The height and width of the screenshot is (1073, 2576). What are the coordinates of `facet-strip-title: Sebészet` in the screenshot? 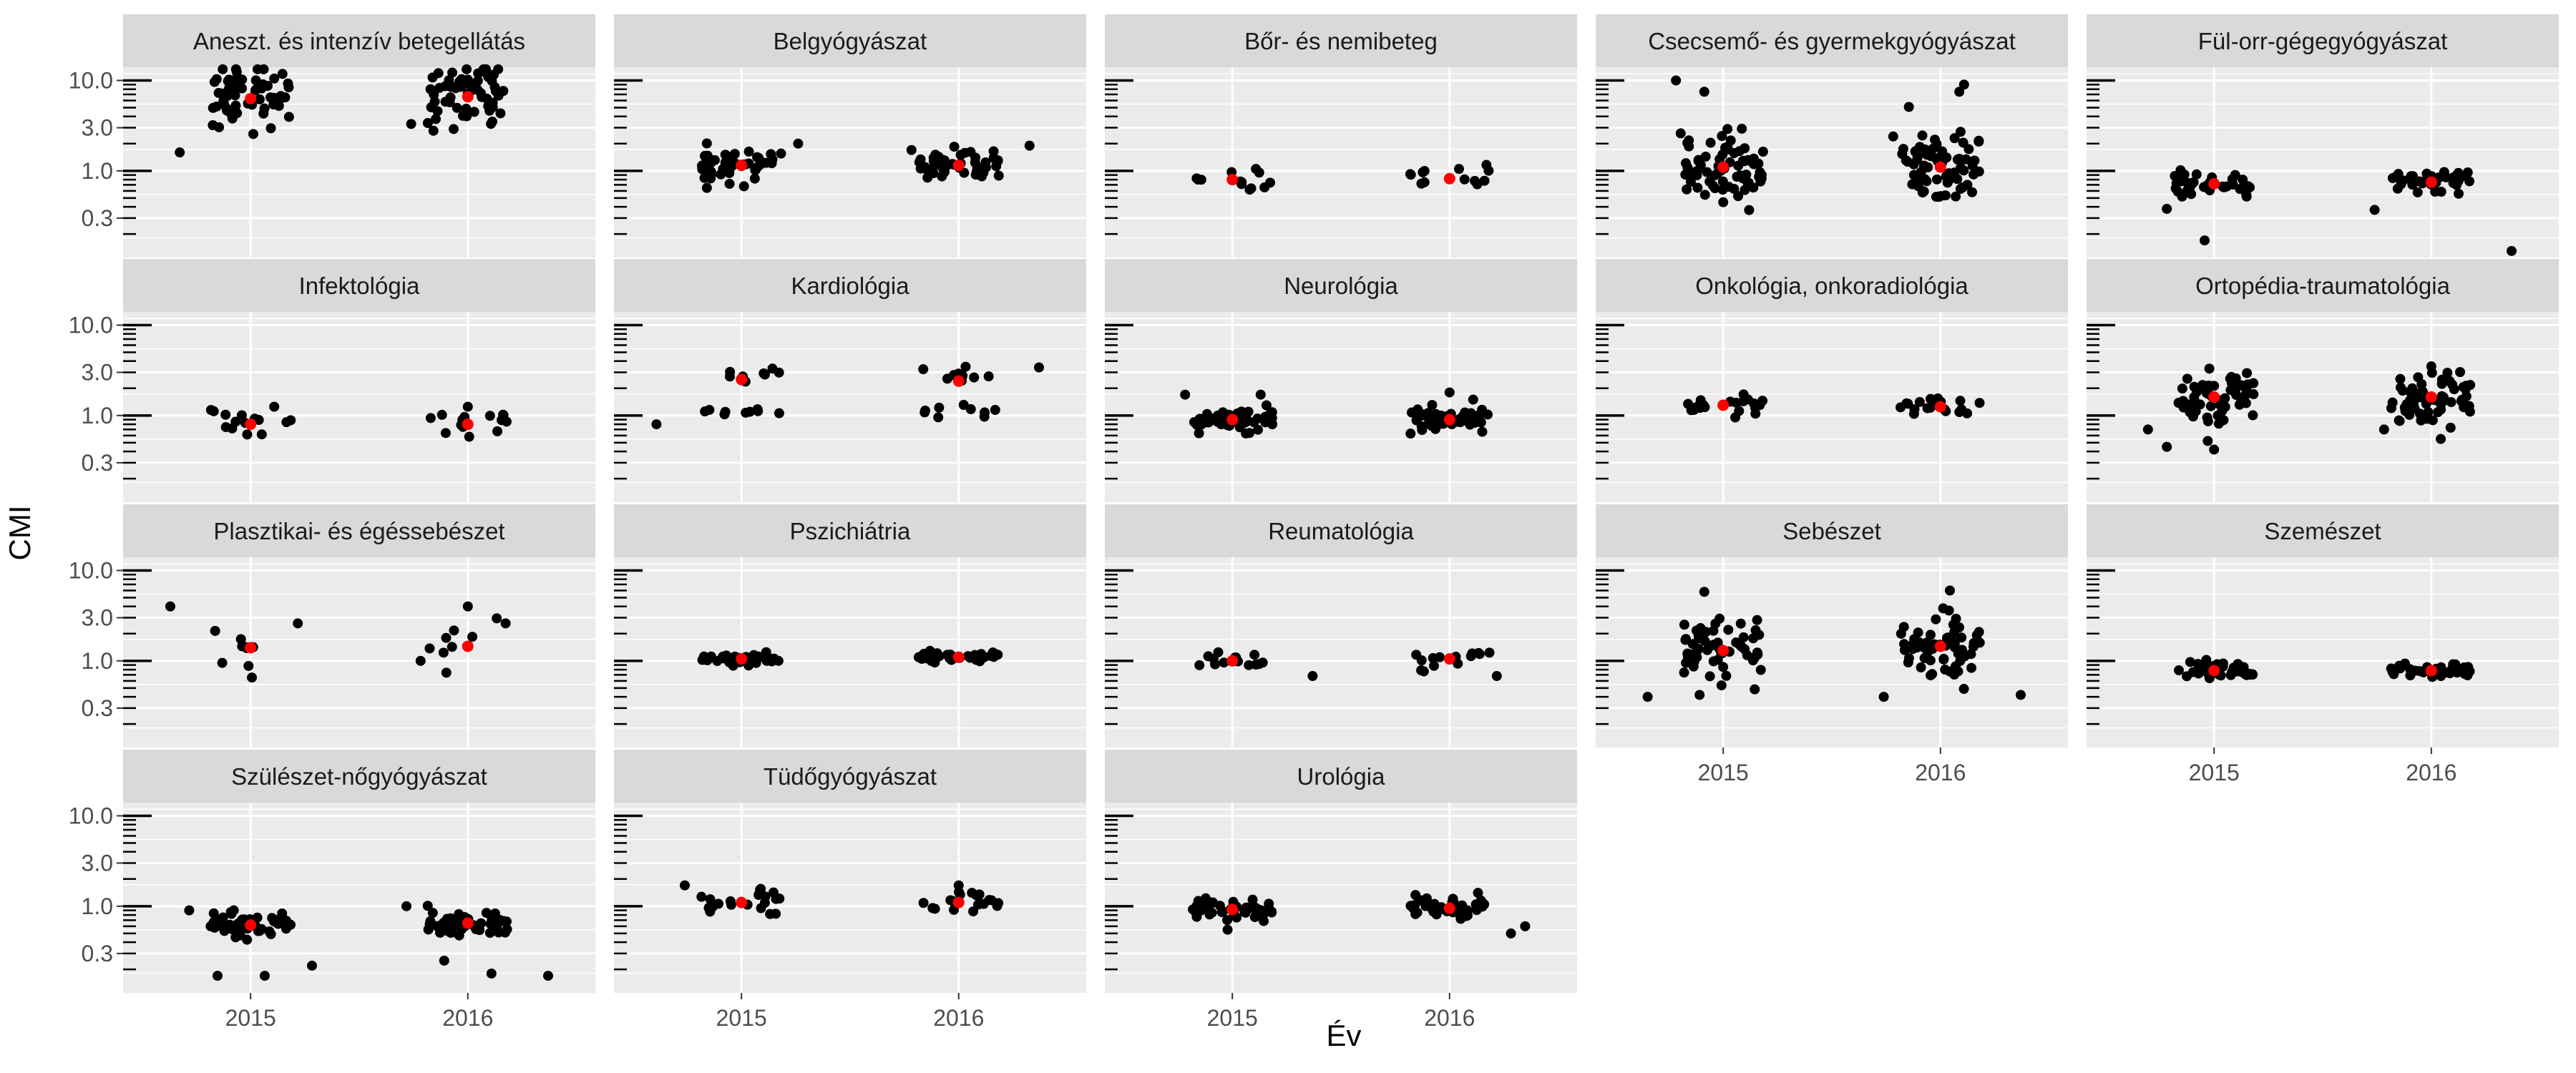 It's located at (1831, 531).